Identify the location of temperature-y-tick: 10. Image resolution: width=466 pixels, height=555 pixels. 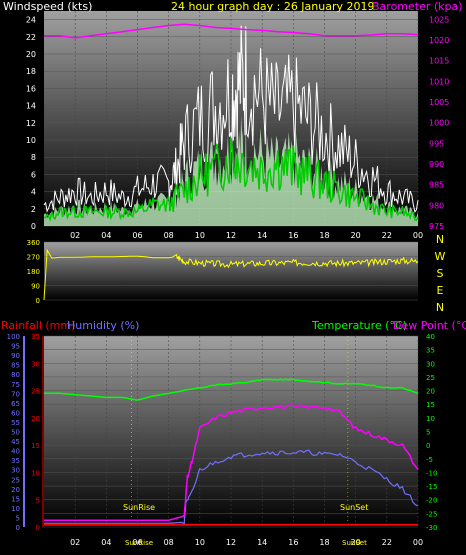
(430, 419).